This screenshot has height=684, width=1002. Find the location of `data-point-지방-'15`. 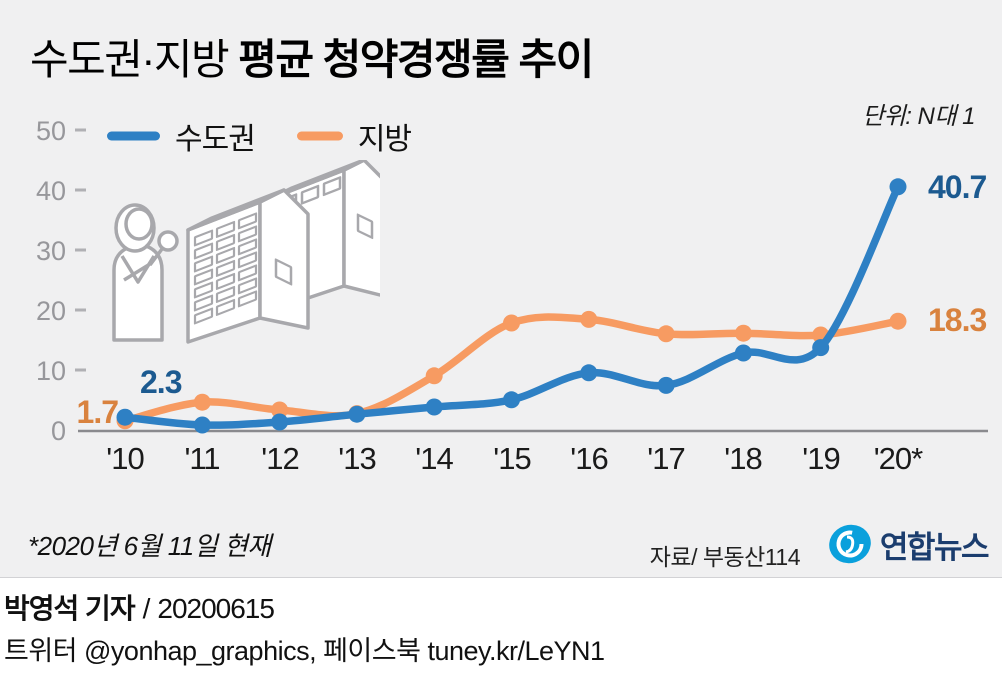

data-point-지방-'15 is located at coordinates (511, 323).